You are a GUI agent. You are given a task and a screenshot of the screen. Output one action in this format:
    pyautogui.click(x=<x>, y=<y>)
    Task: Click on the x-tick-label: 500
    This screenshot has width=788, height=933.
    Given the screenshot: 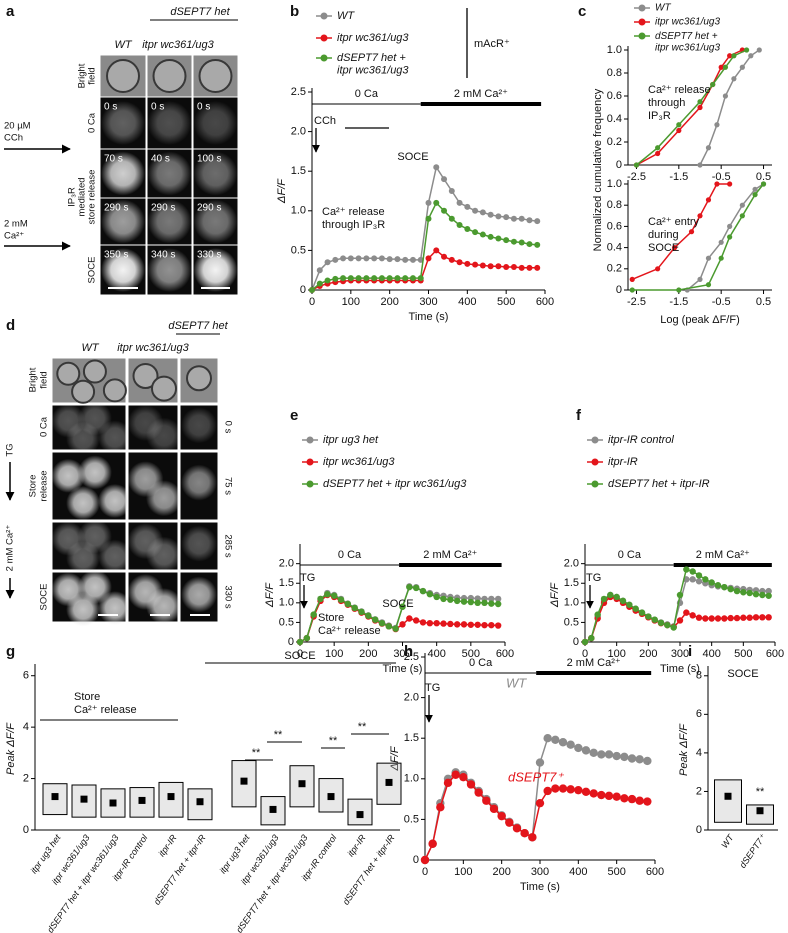 What is the action you would take?
    pyautogui.click(x=471, y=654)
    